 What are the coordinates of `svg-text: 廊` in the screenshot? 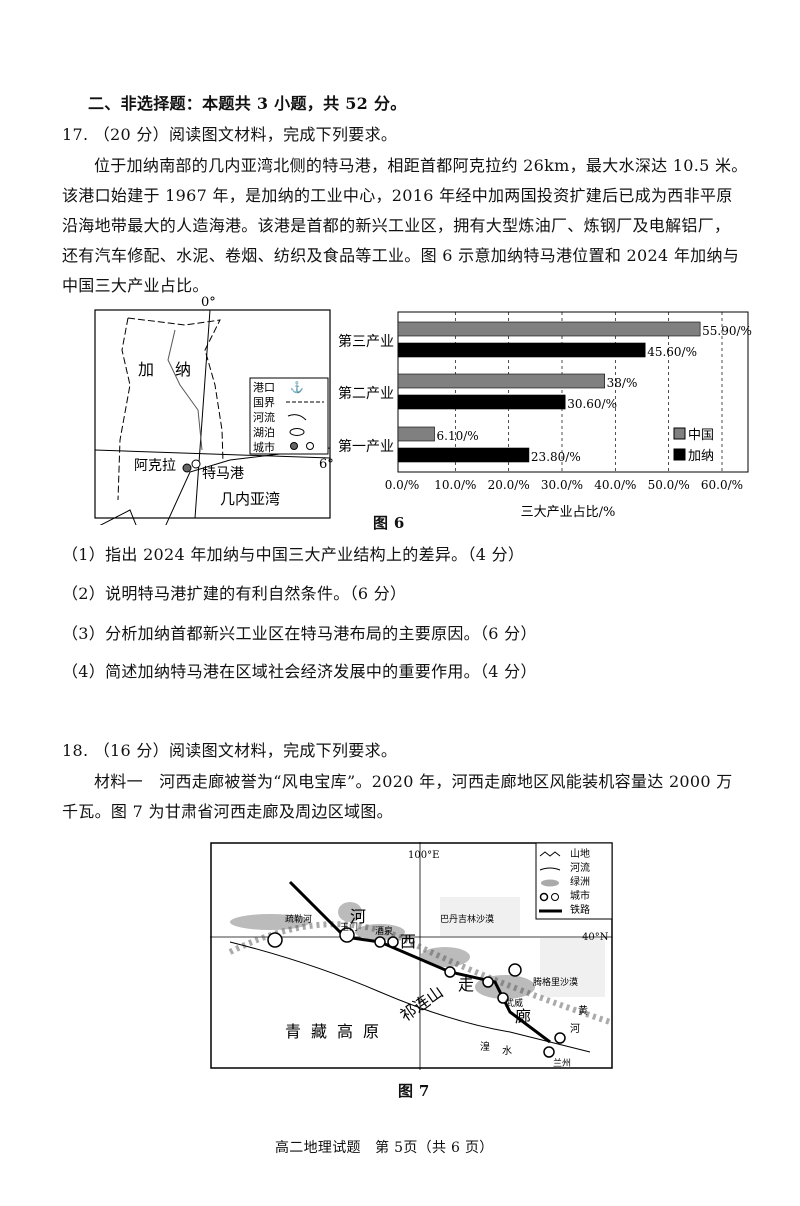 It's located at (523, 1016).